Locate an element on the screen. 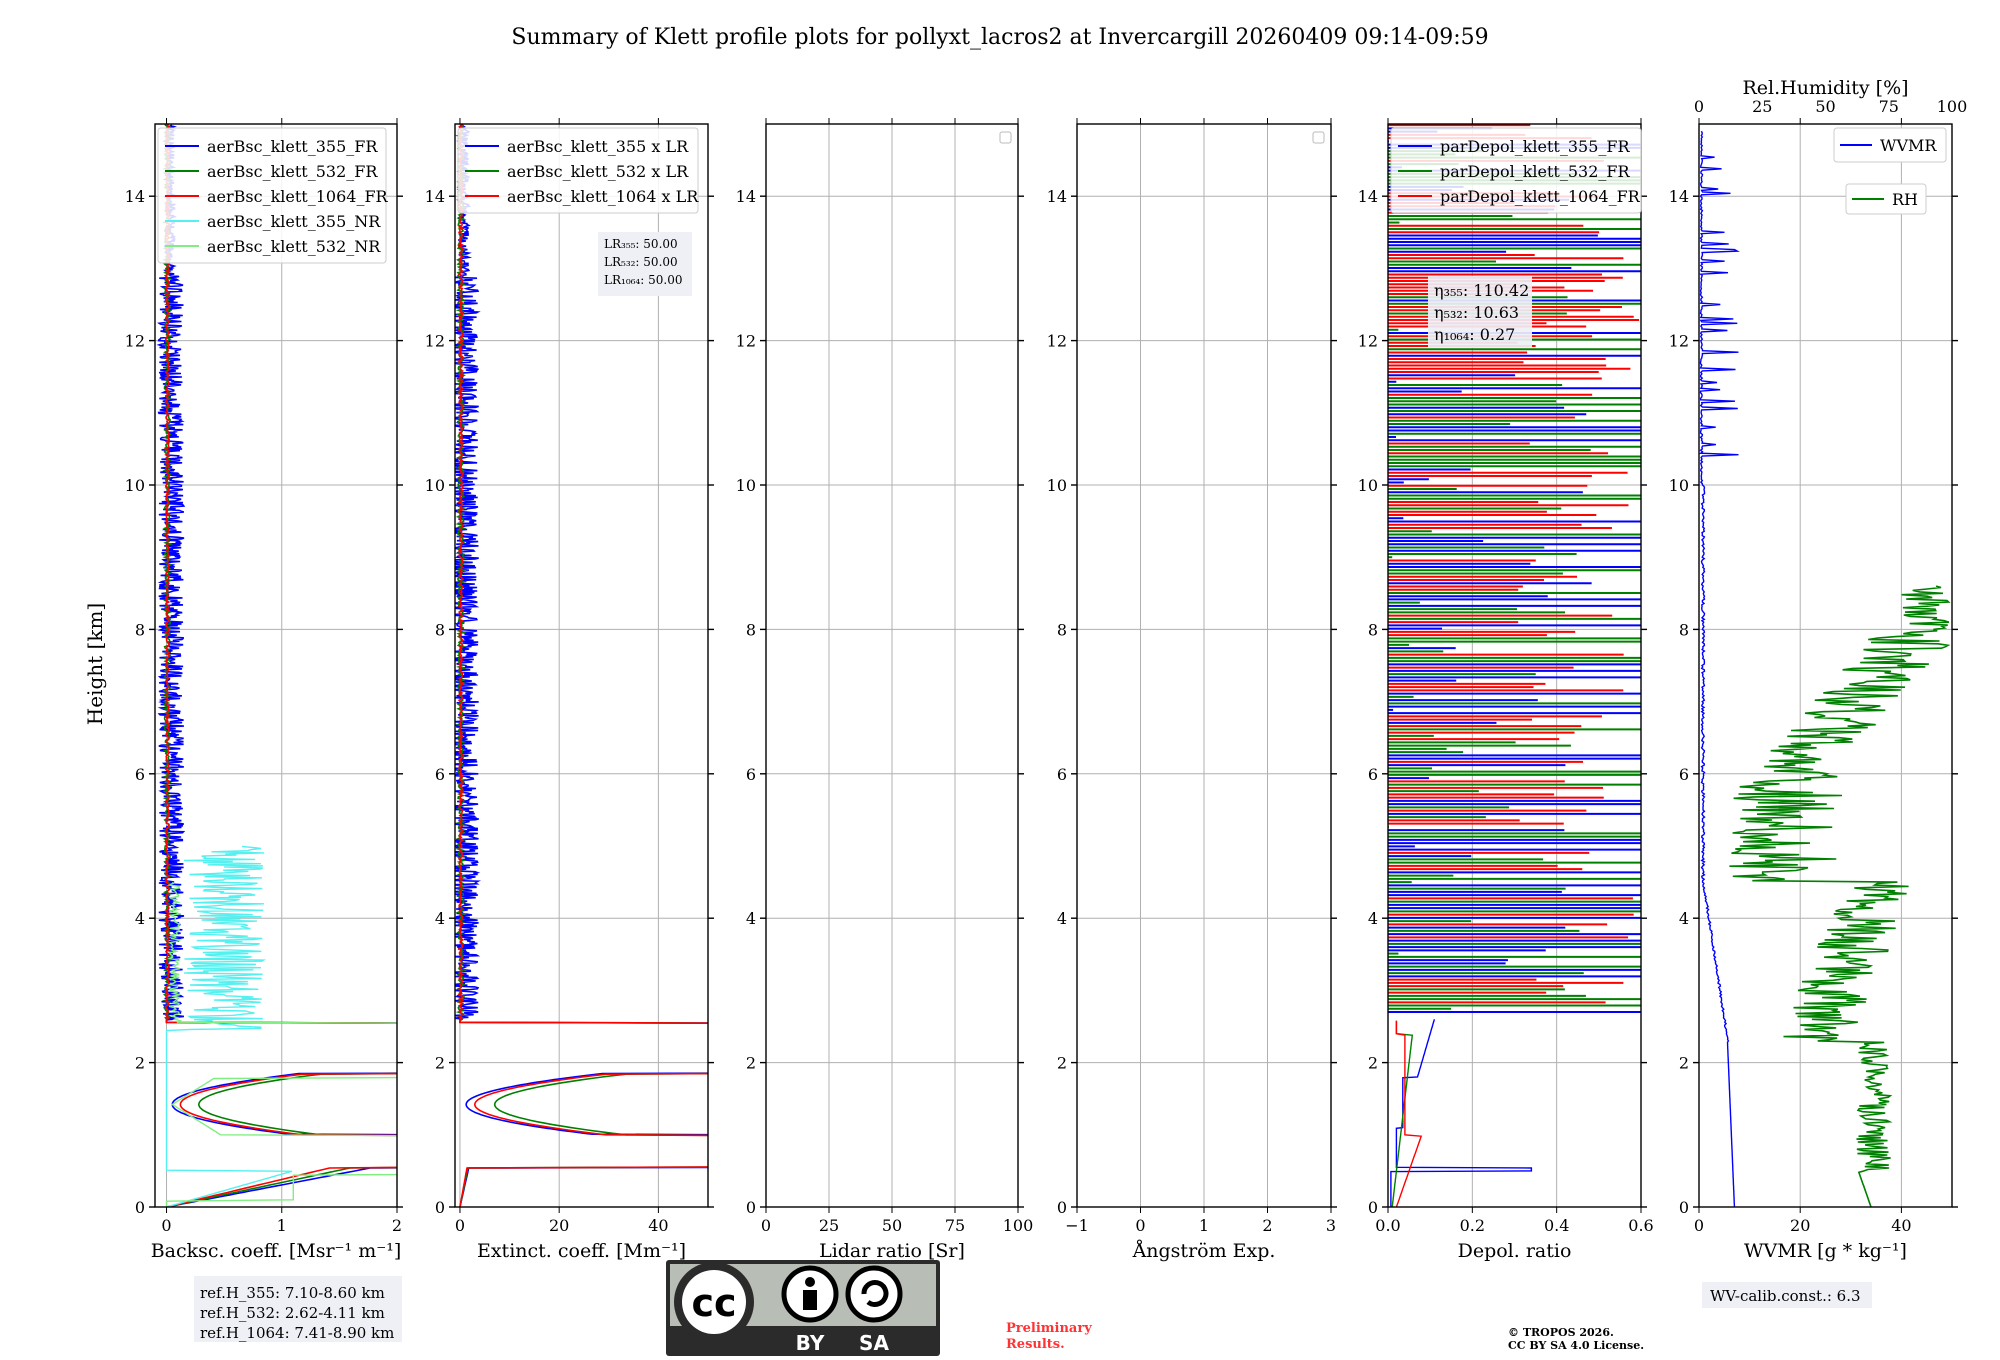 This screenshot has height=1360, width=2000. x-axis-label: Lidar ratio [Sr] is located at coordinates (892, 1251).